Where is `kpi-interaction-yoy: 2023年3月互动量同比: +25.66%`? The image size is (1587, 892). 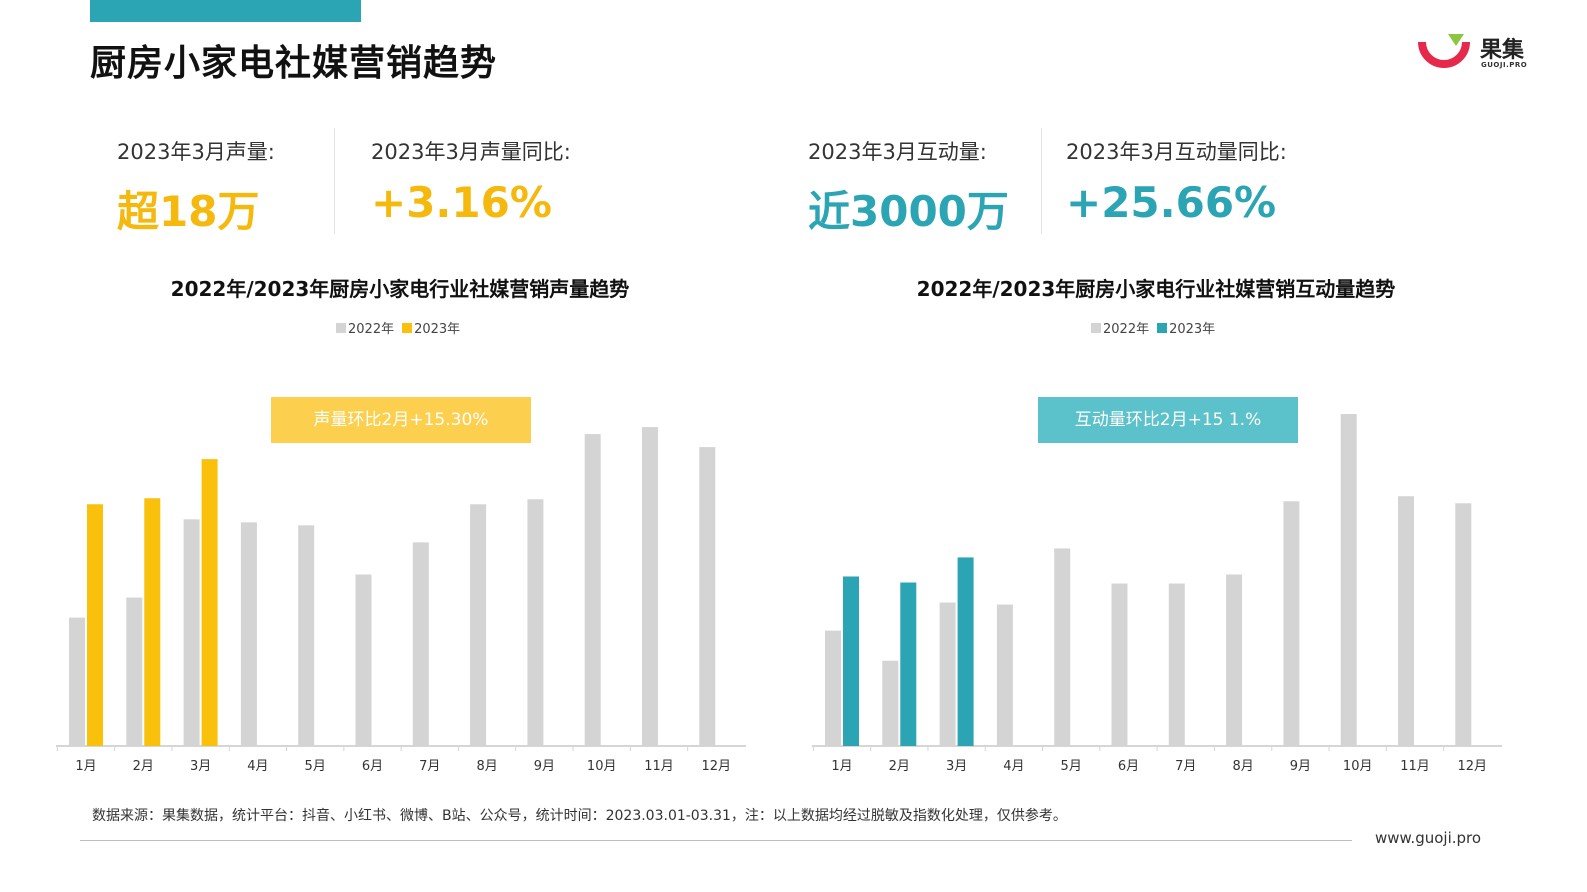 kpi-interaction-yoy: 2023年3月互动量同比: +25.66% is located at coordinates (1176, 181).